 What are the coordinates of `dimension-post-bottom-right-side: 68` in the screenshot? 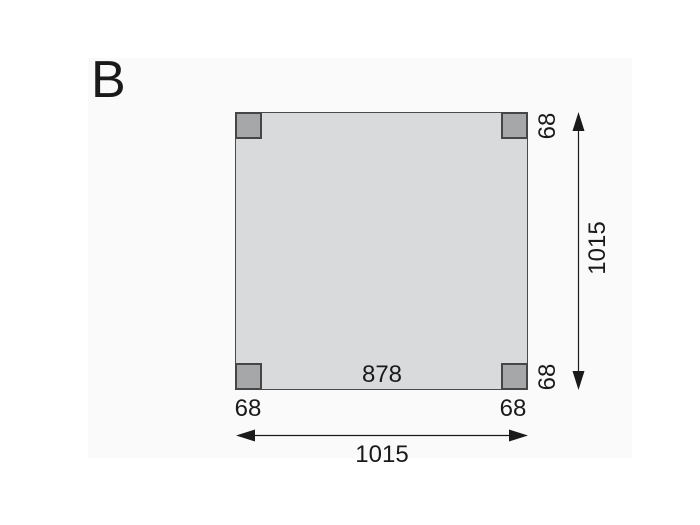 It's located at (547, 377).